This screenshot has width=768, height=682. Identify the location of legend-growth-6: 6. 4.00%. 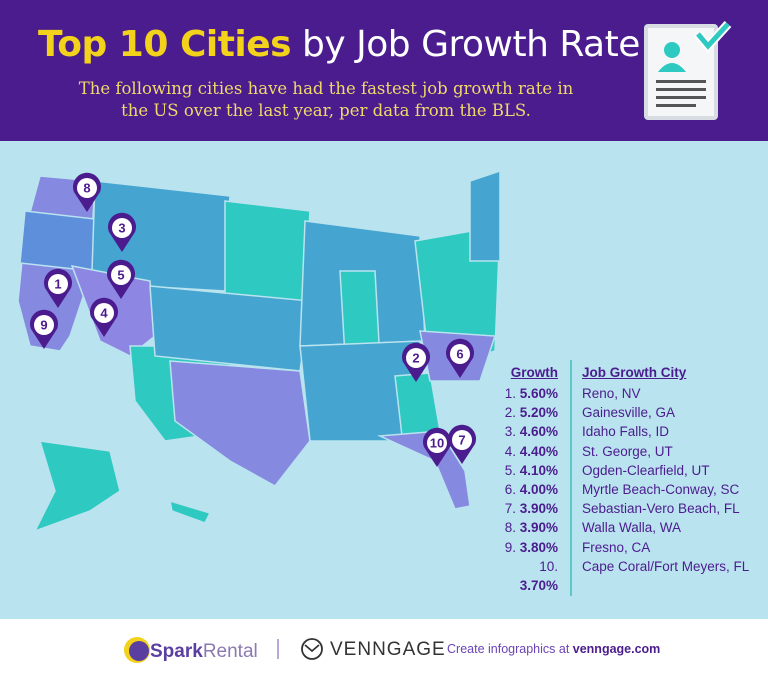
(528, 489).